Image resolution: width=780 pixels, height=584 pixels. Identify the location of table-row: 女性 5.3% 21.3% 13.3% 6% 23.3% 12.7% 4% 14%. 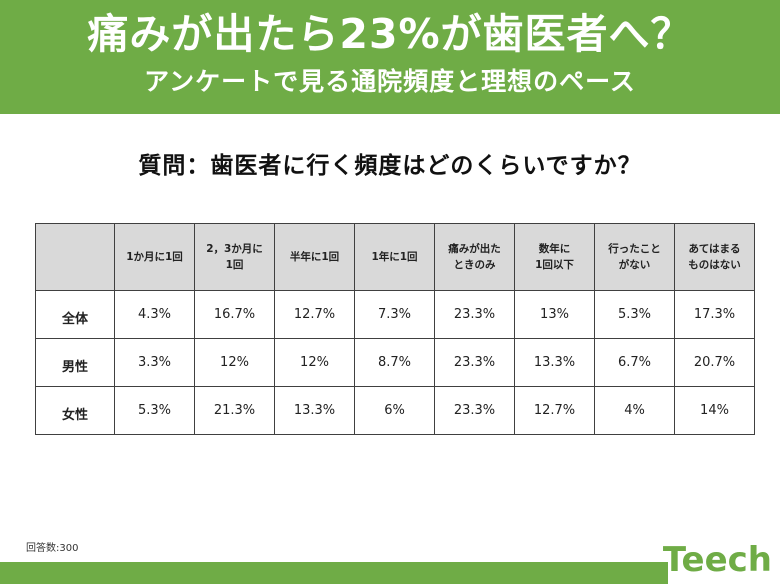
(395, 410).